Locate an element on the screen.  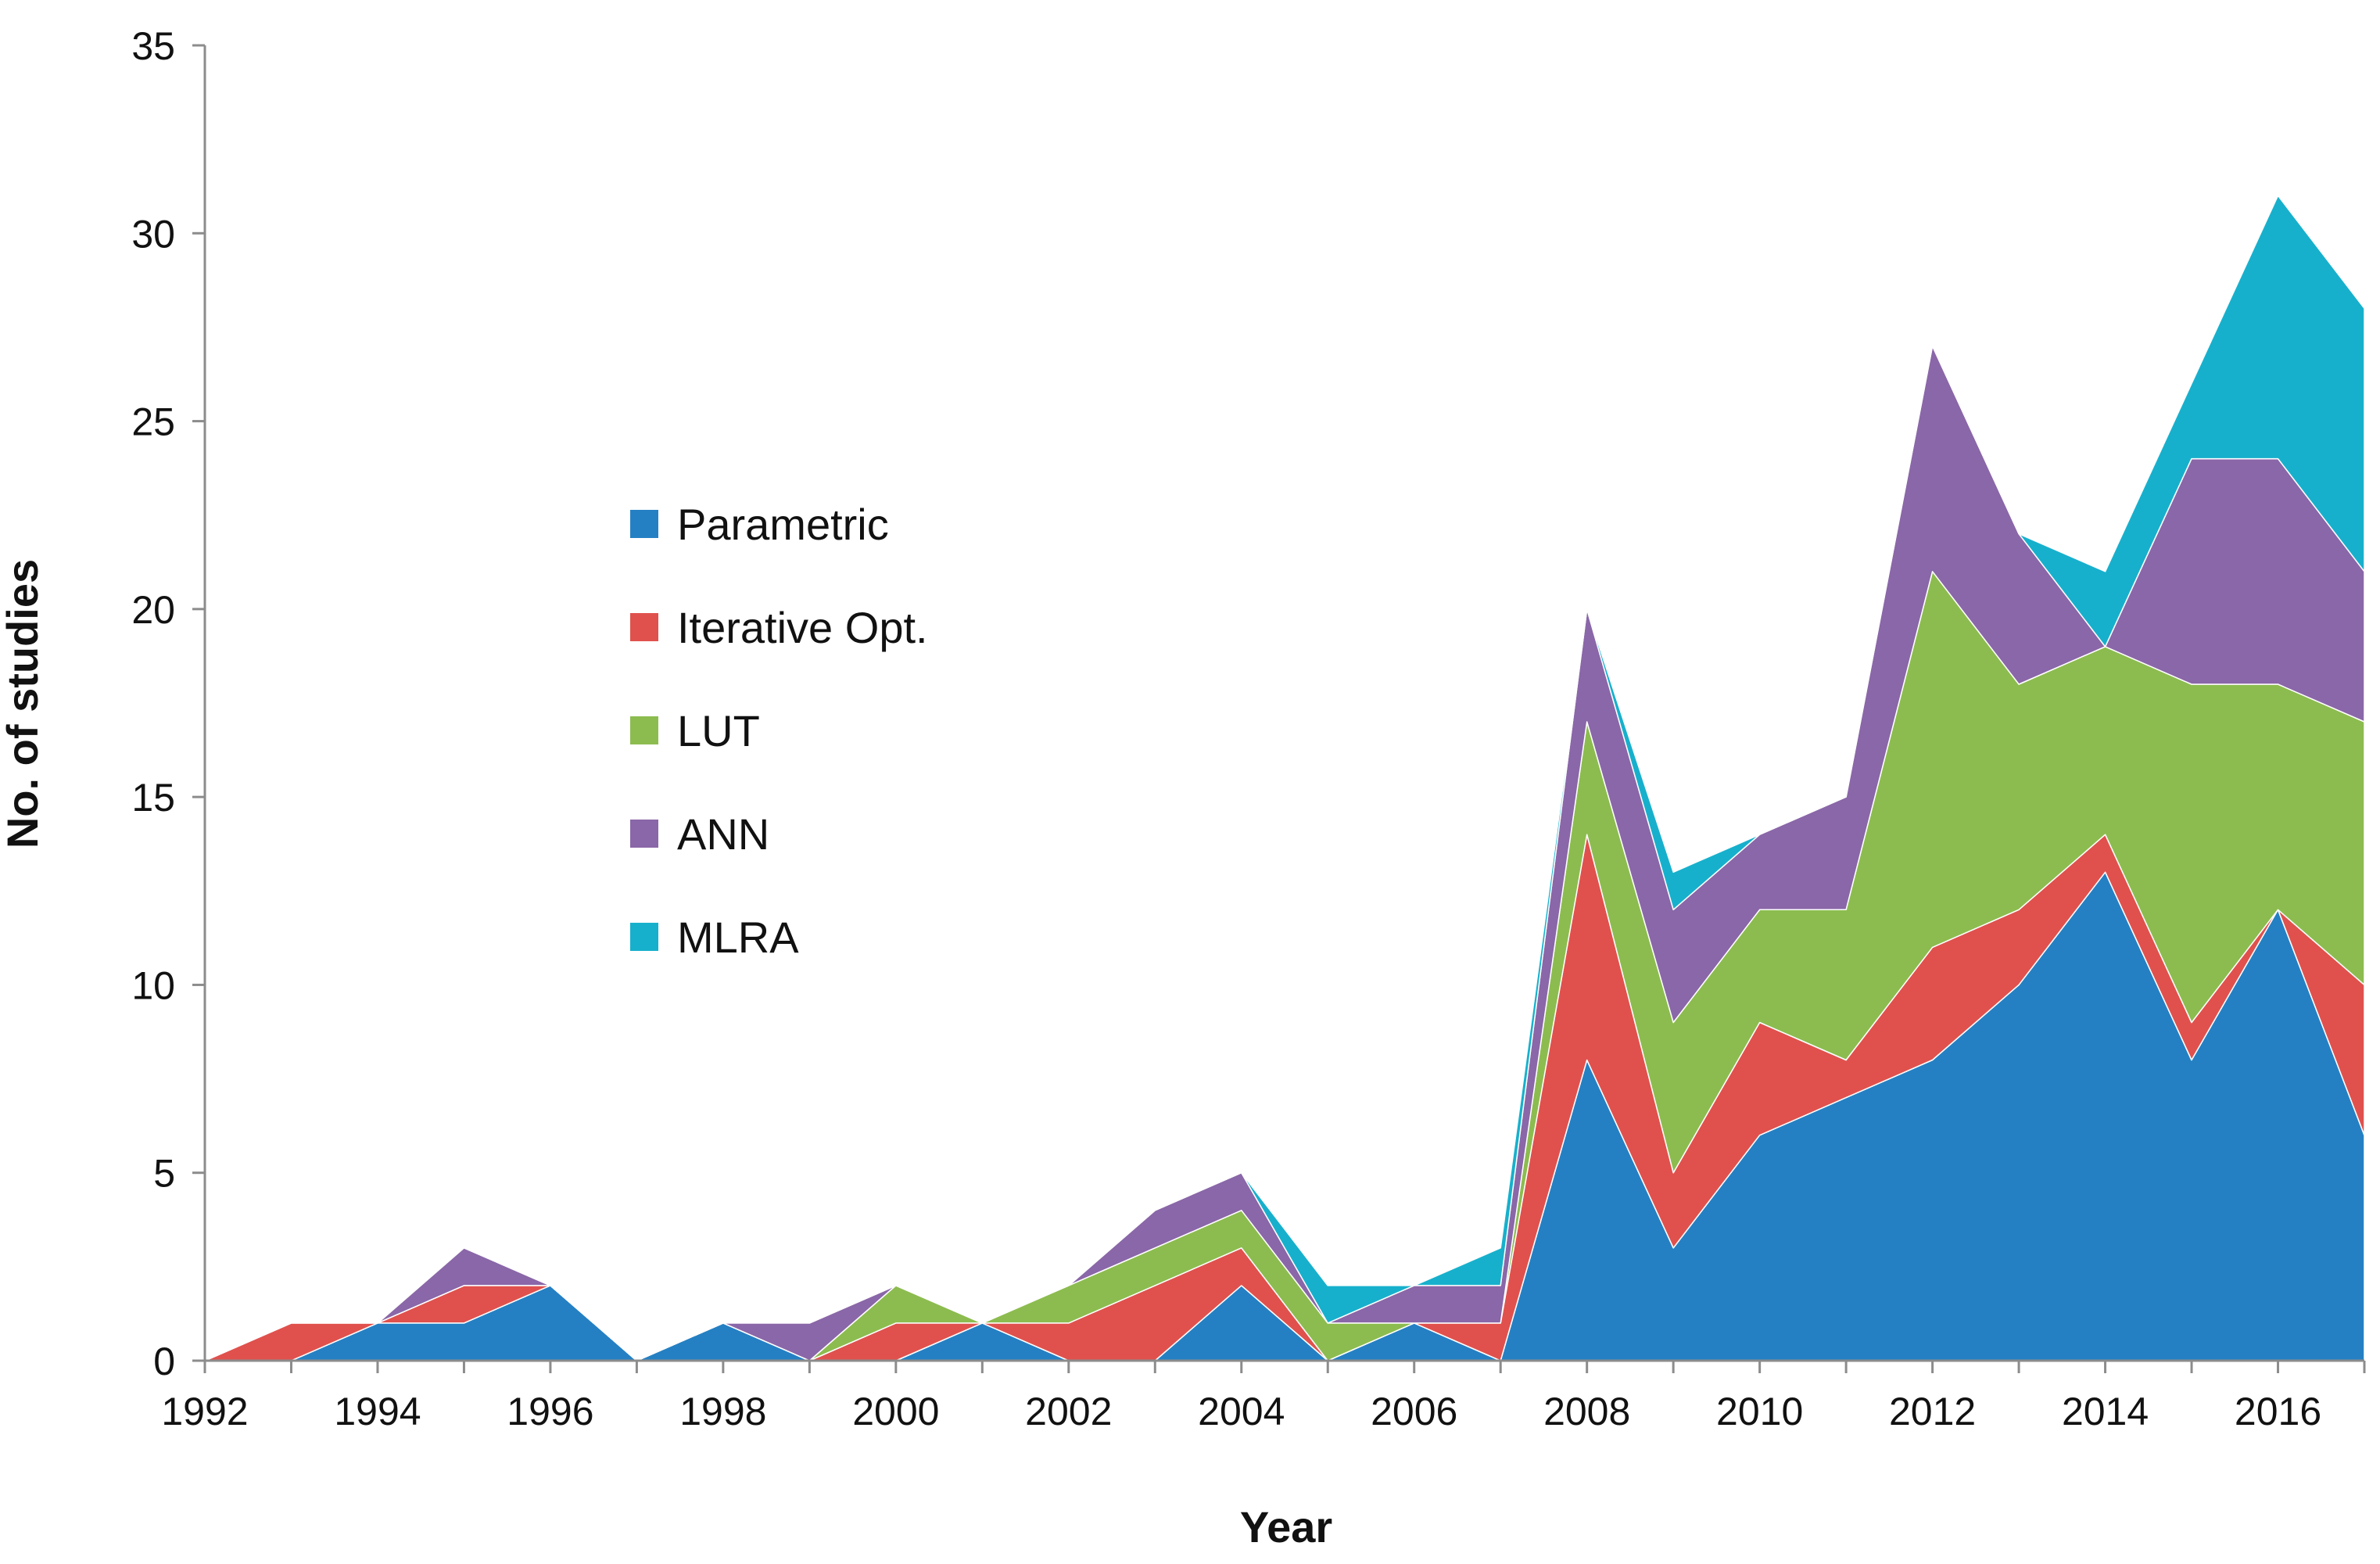
legend-label: Iterative Opt. is located at coordinates (802, 628).